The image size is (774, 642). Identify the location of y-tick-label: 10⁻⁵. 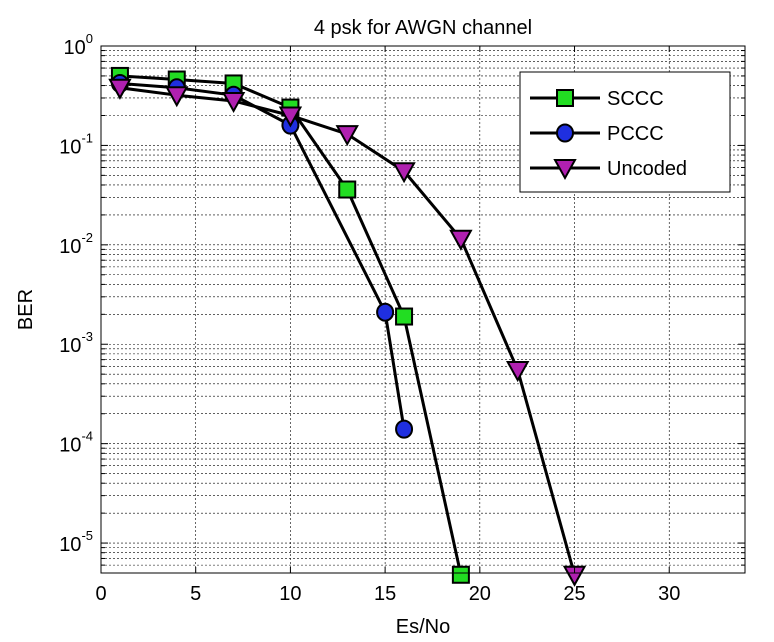
(76, 542).